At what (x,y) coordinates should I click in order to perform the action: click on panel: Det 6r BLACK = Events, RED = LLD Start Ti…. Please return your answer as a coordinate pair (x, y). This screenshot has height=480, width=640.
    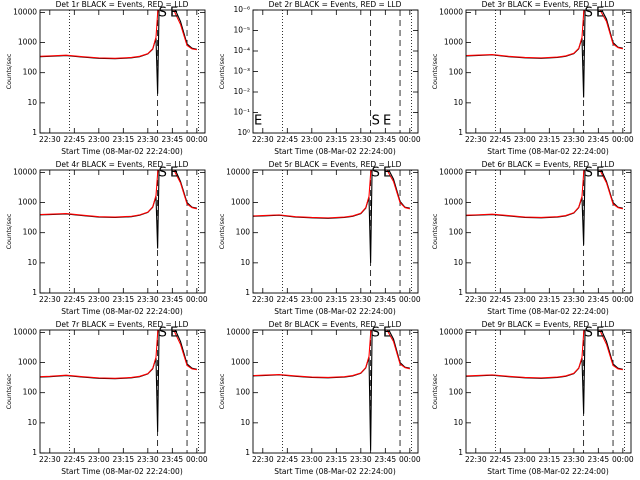
    Looking at the image, I should click on (532, 238).